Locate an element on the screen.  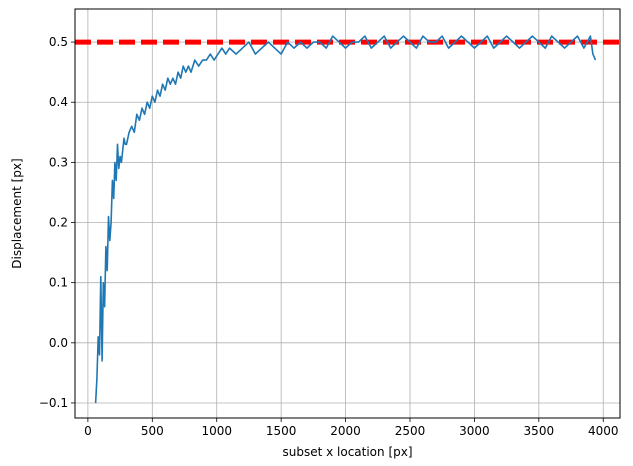
y-tick-label: 0.0 is located at coordinates (58, 343).